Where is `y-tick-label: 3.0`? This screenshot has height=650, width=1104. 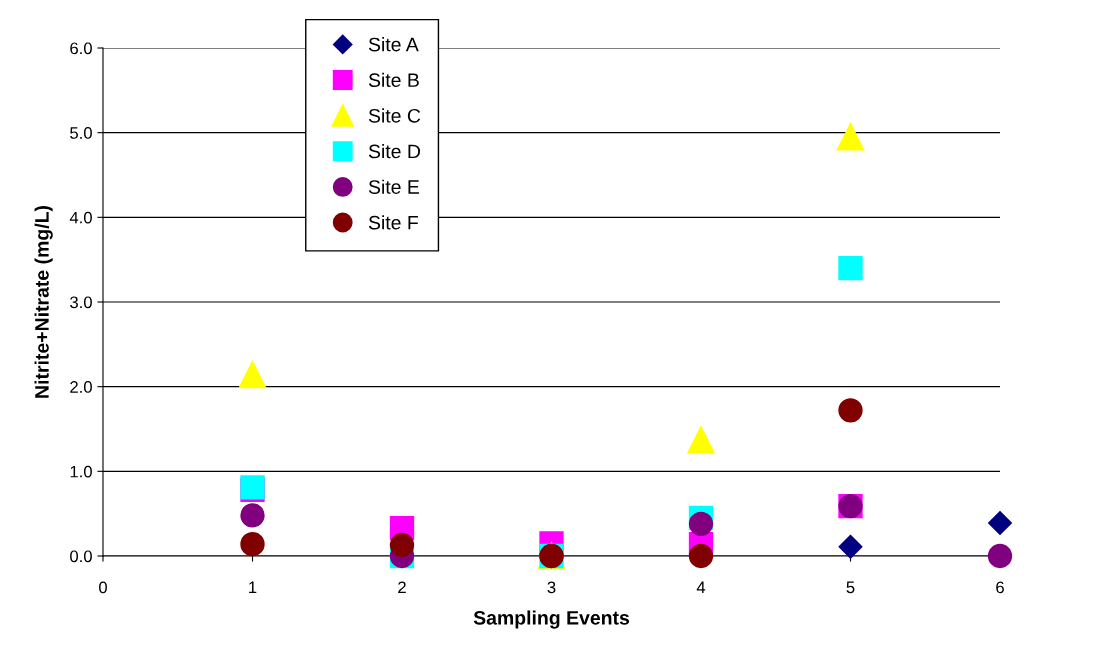
y-tick-label: 3.0 is located at coordinates (81, 302).